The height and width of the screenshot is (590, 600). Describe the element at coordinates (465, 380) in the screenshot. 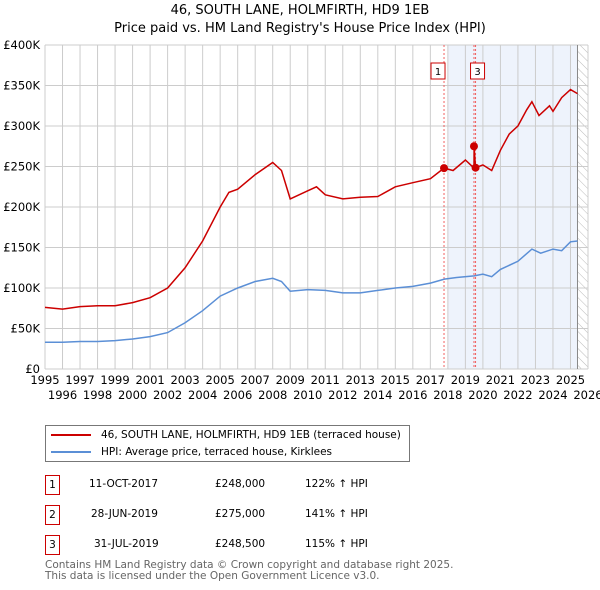

I see `x-tick-label: 2019` at that location.